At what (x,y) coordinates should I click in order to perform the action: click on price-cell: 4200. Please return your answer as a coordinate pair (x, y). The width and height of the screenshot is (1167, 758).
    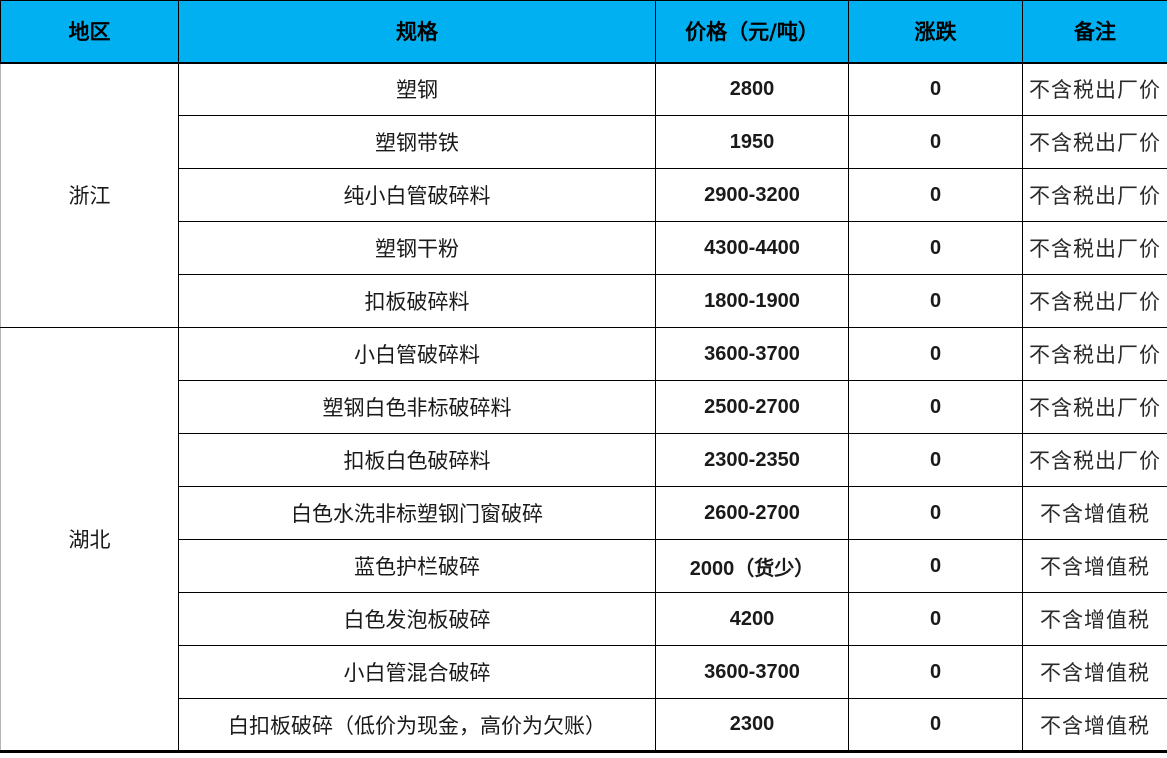
    Looking at the image, I should click on (752, 619).